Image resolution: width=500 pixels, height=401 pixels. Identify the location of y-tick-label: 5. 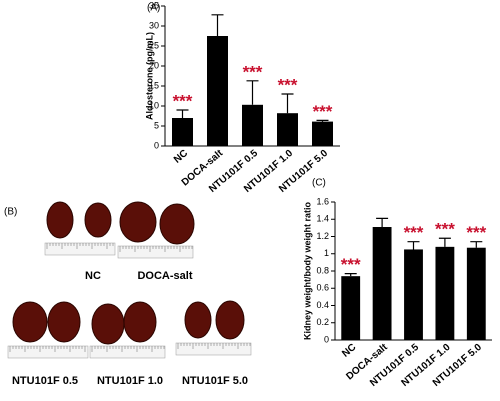
(156, 125).